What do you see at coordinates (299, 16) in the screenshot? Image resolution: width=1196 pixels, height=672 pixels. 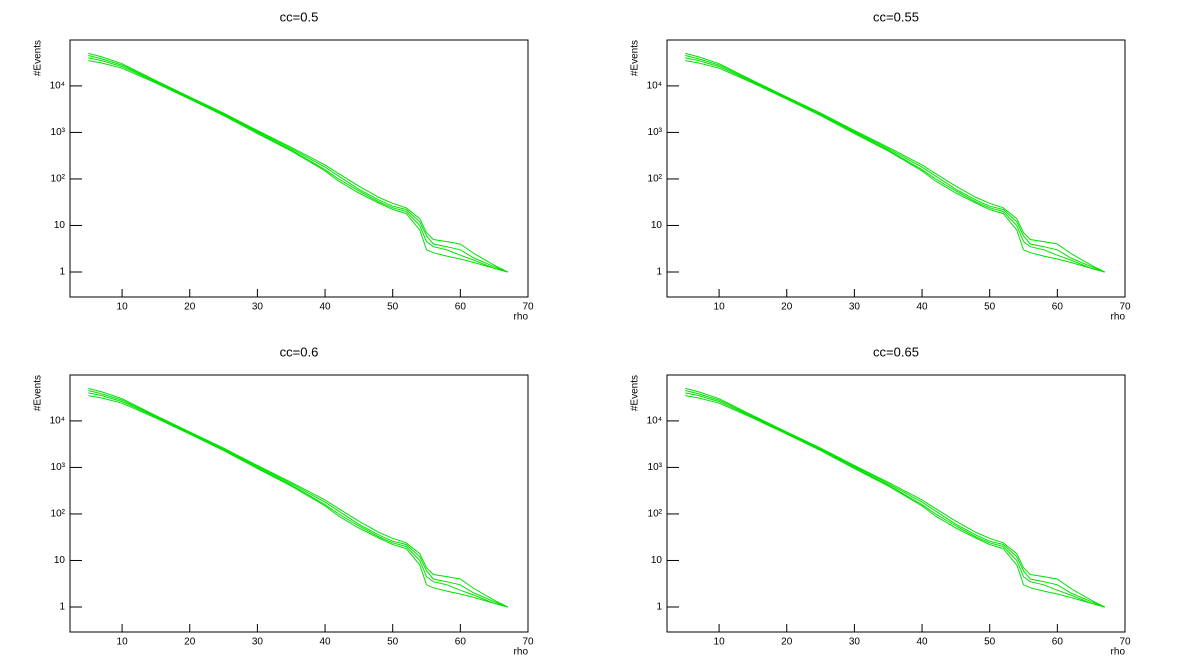 I see `panel-title: cc=0.5` at bounding box center [299, 16].